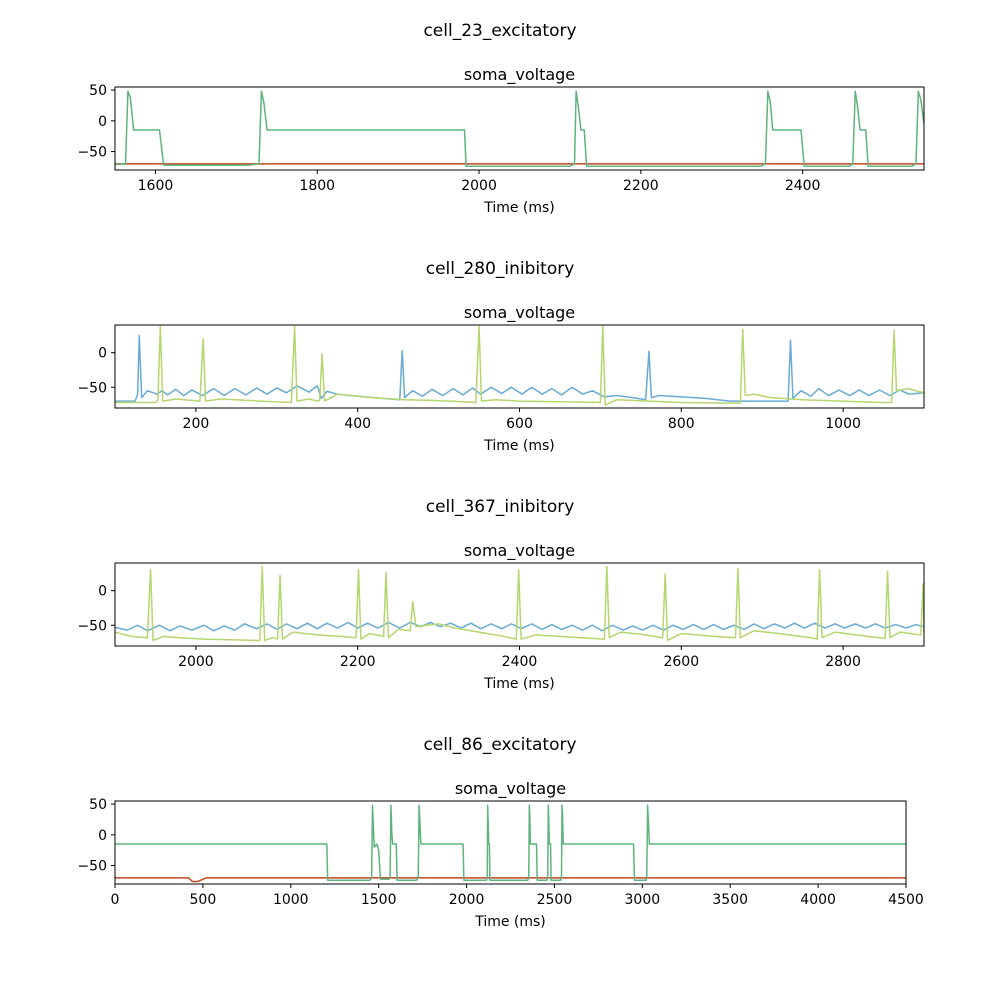 The width and height of the screenshot is (1000, 1000). Describe the element at coordinates (730, 900) in the screenshot. I see `x-tick-label: 3500` at that location.